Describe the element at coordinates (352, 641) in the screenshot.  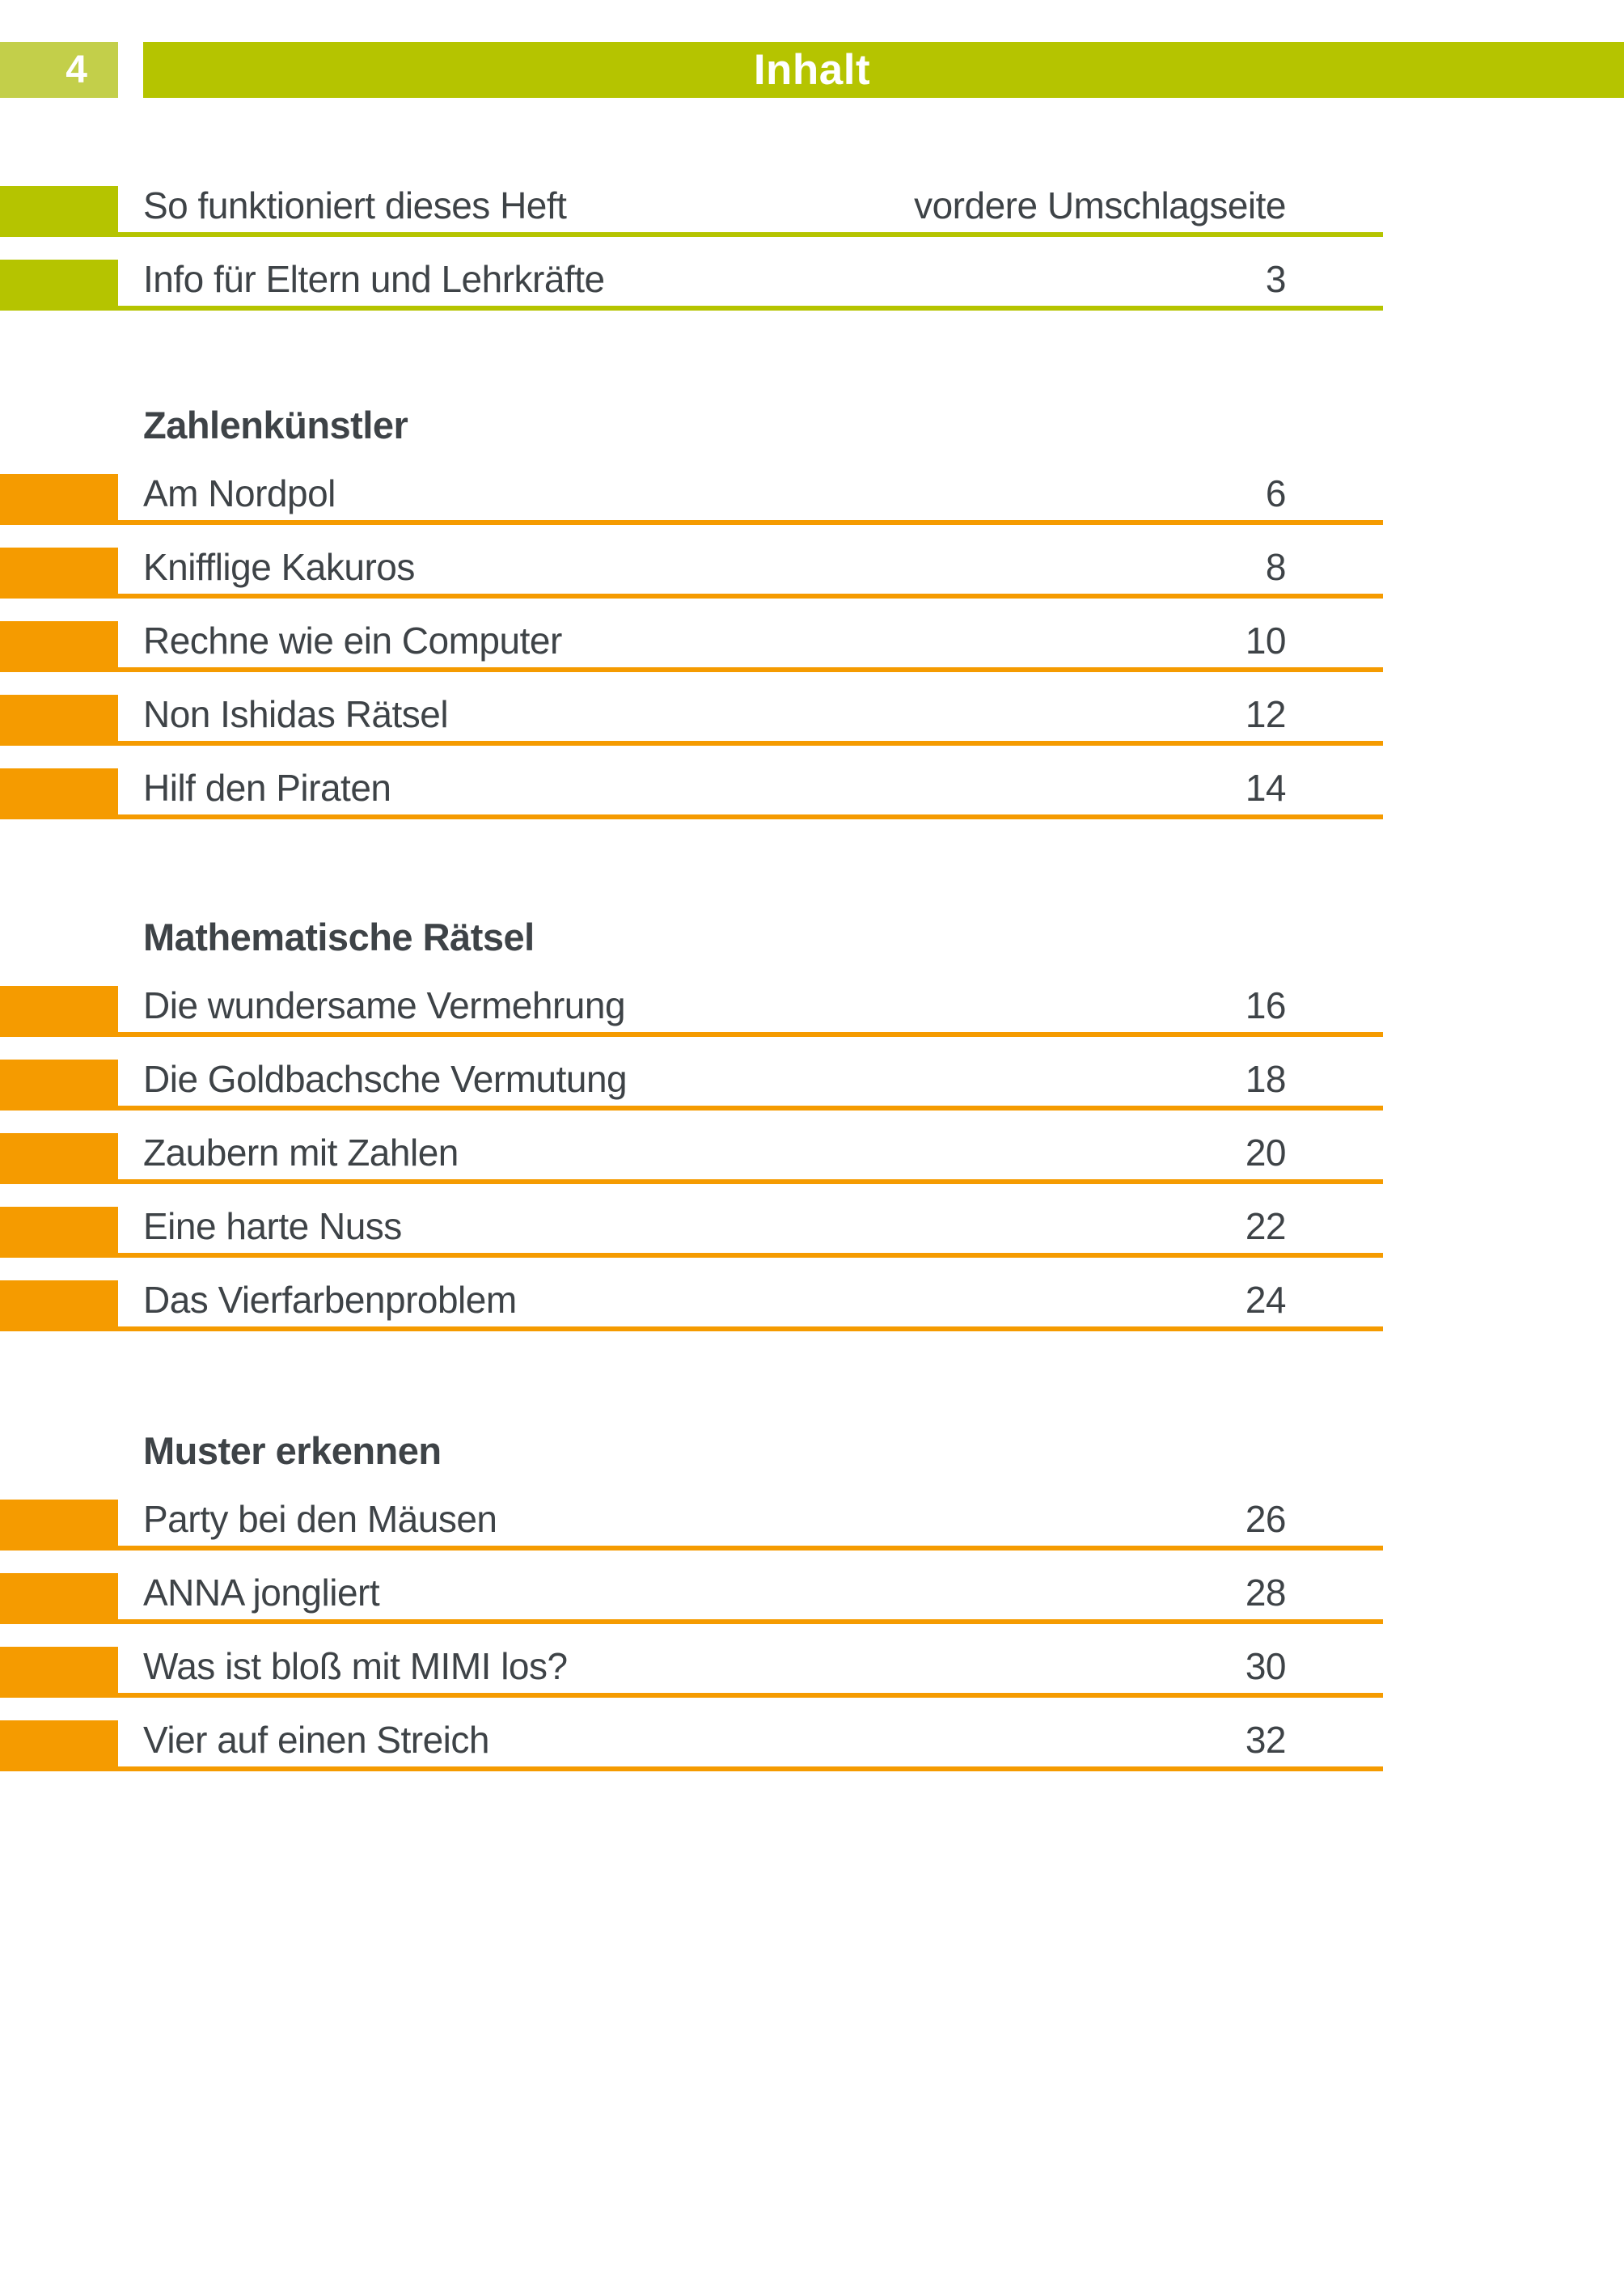
I see `toc-entry-title: Rechne wie ein Computer` at that location.